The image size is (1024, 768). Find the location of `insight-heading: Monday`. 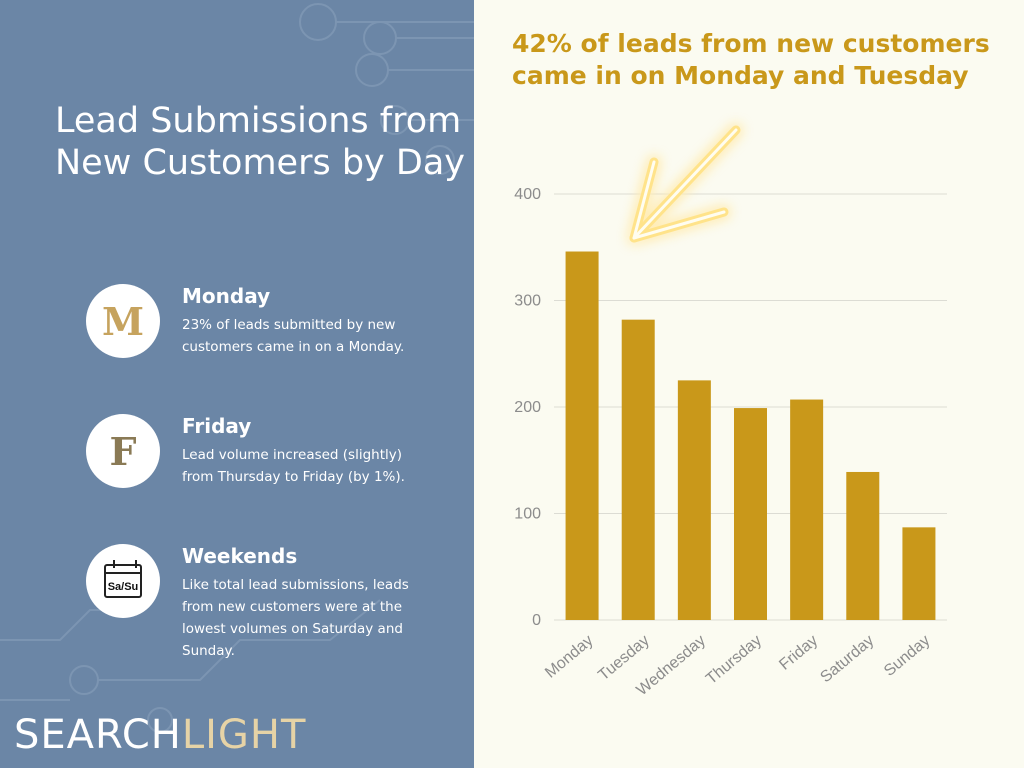

insight-heading: Monday is located at coordinates (226, 296).